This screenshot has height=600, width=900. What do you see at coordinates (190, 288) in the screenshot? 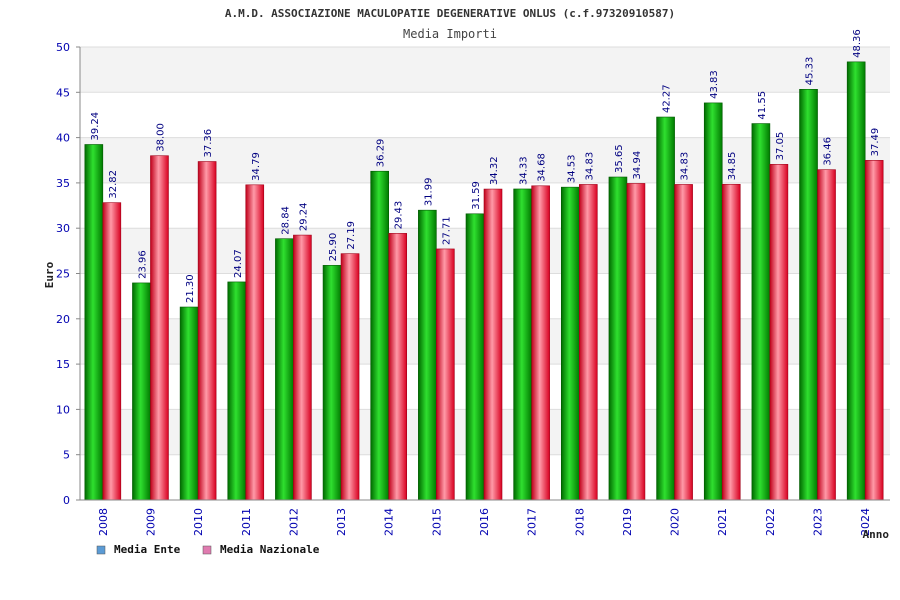
I see `data-label: 21.30` at bounding box center [190, 288].